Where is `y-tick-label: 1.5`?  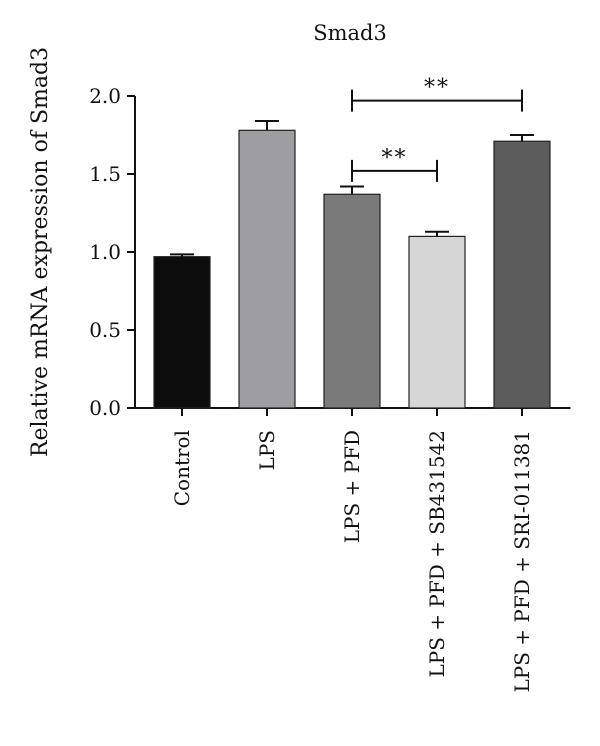 y-tick-label: 1.5 is located at coordinates (105, 174).